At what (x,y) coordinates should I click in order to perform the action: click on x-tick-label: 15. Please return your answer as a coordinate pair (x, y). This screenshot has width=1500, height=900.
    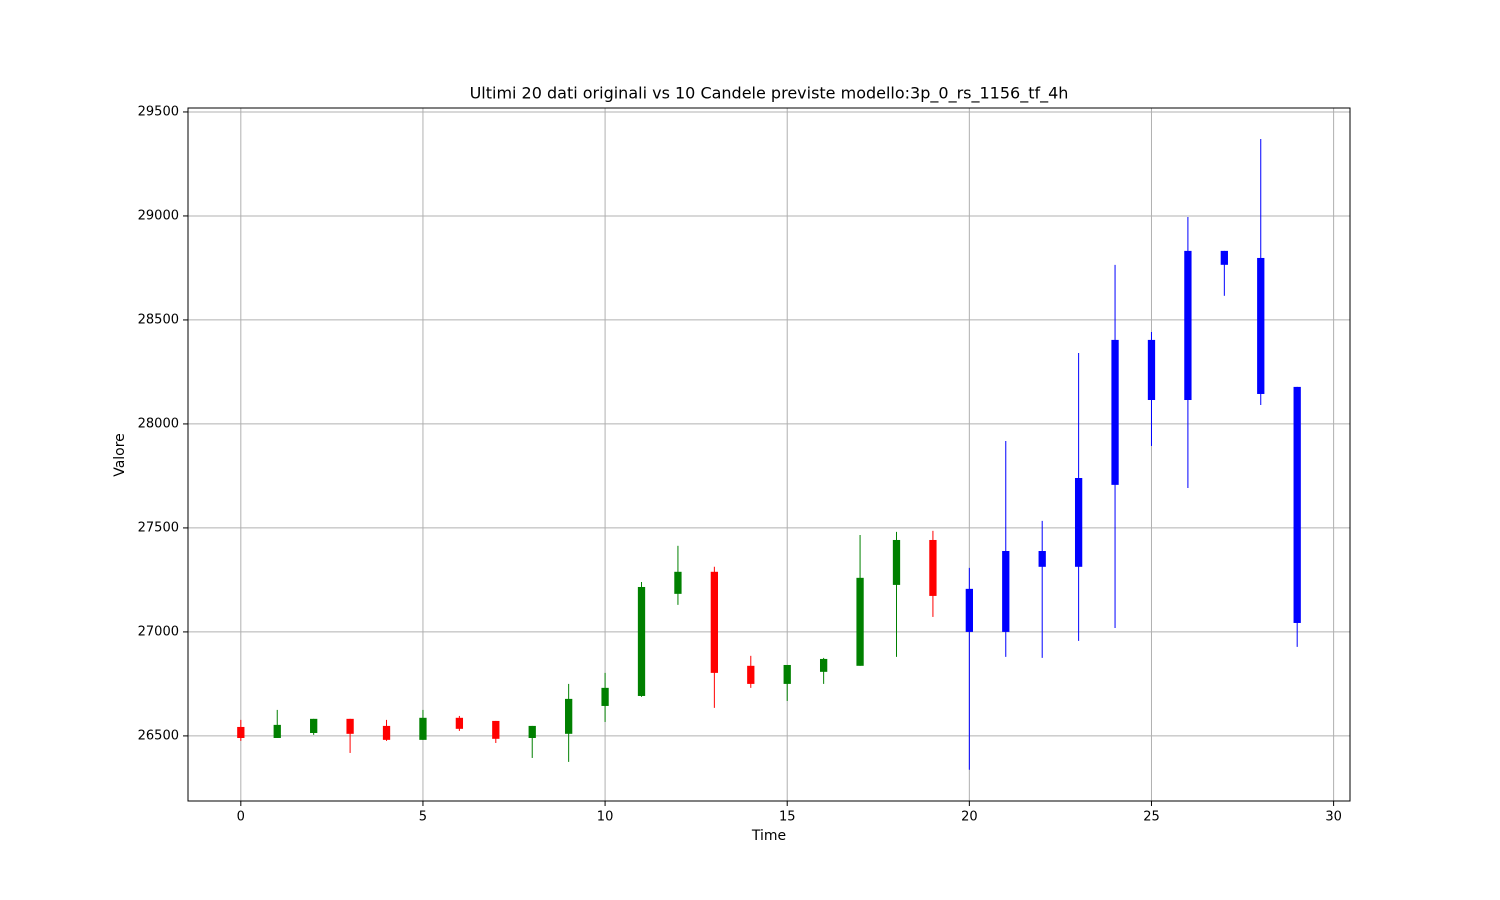
    Looking at the image, I should click on (787, 817).